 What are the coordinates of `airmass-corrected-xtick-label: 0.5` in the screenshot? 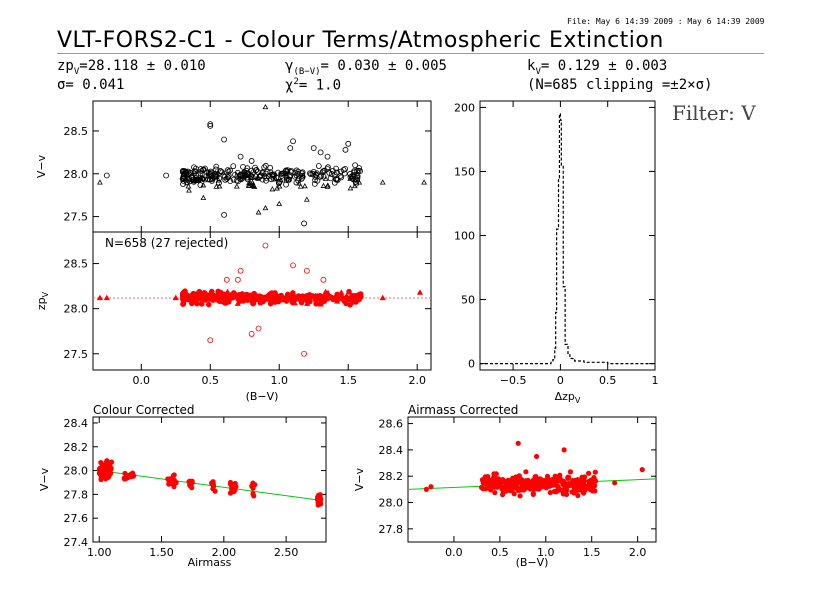 It's located at (500, 552).